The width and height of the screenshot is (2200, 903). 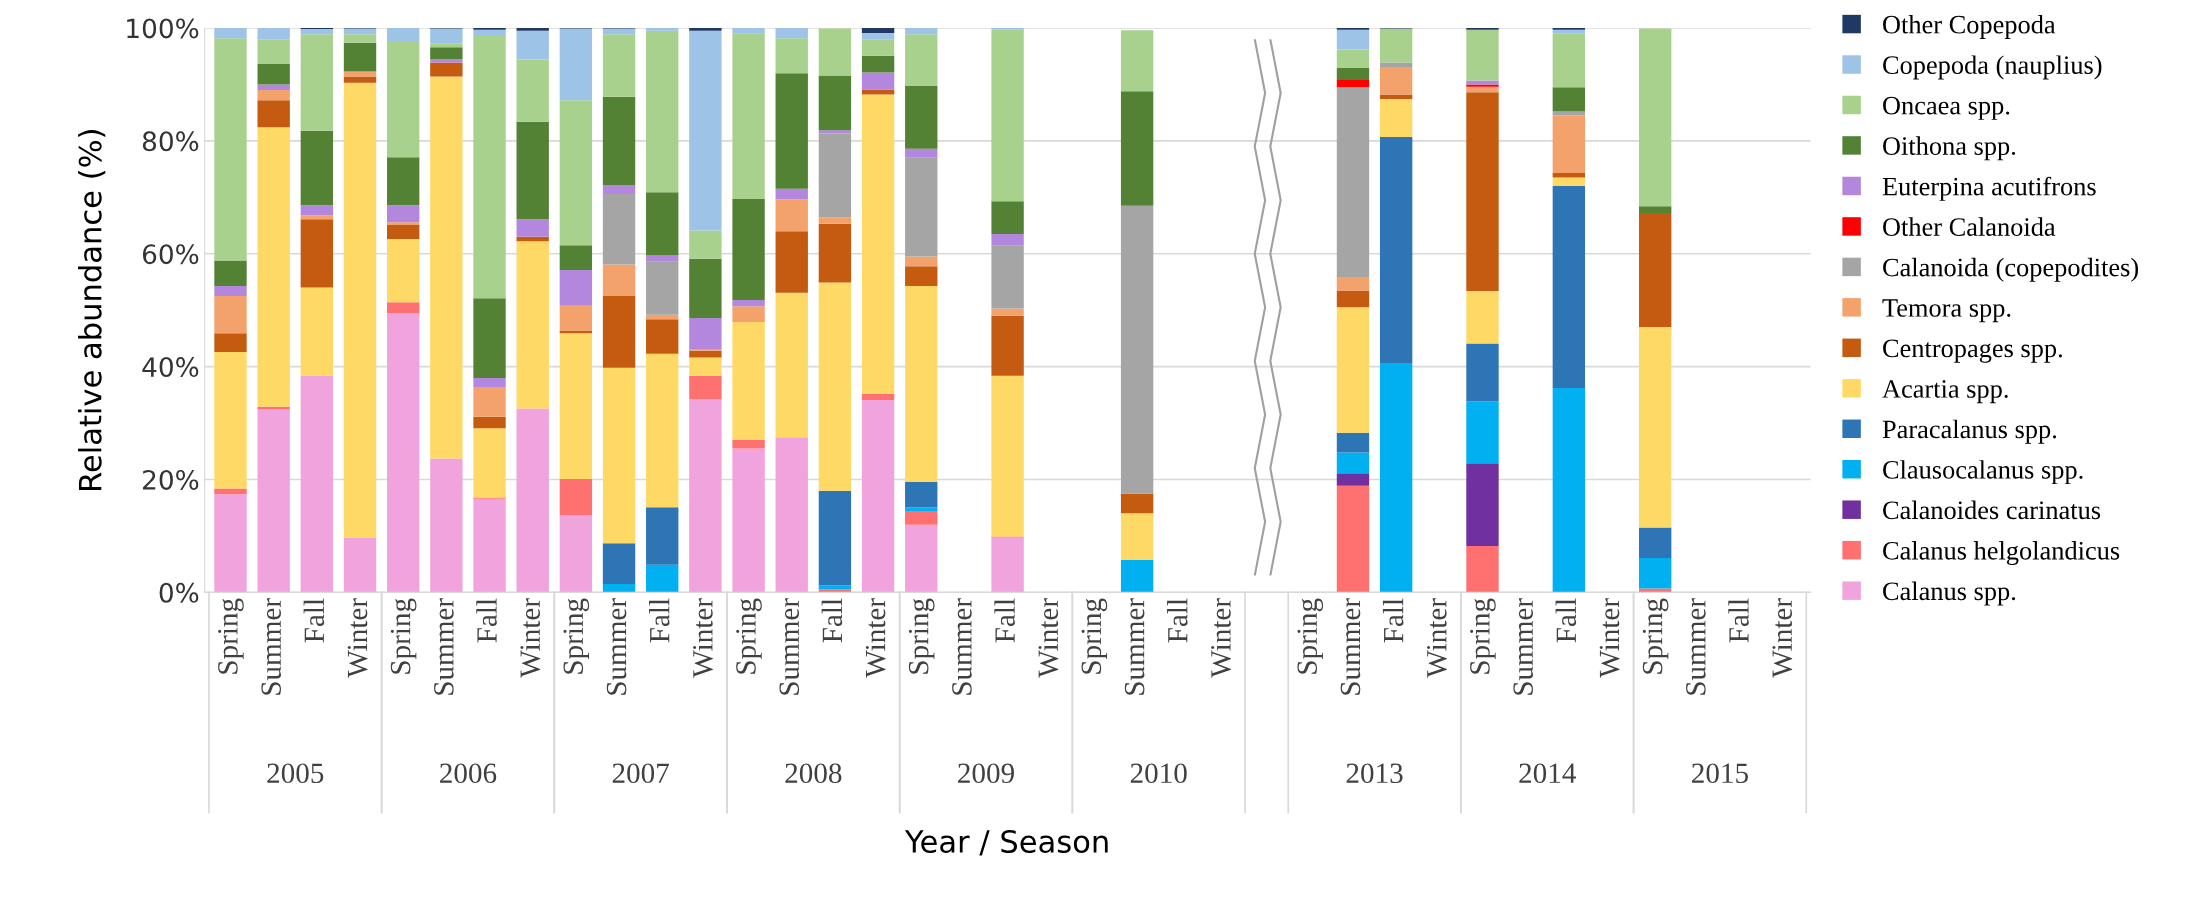 I want to click on legend-label: Calanoida (copepodites), so click(x=2011, y=269).